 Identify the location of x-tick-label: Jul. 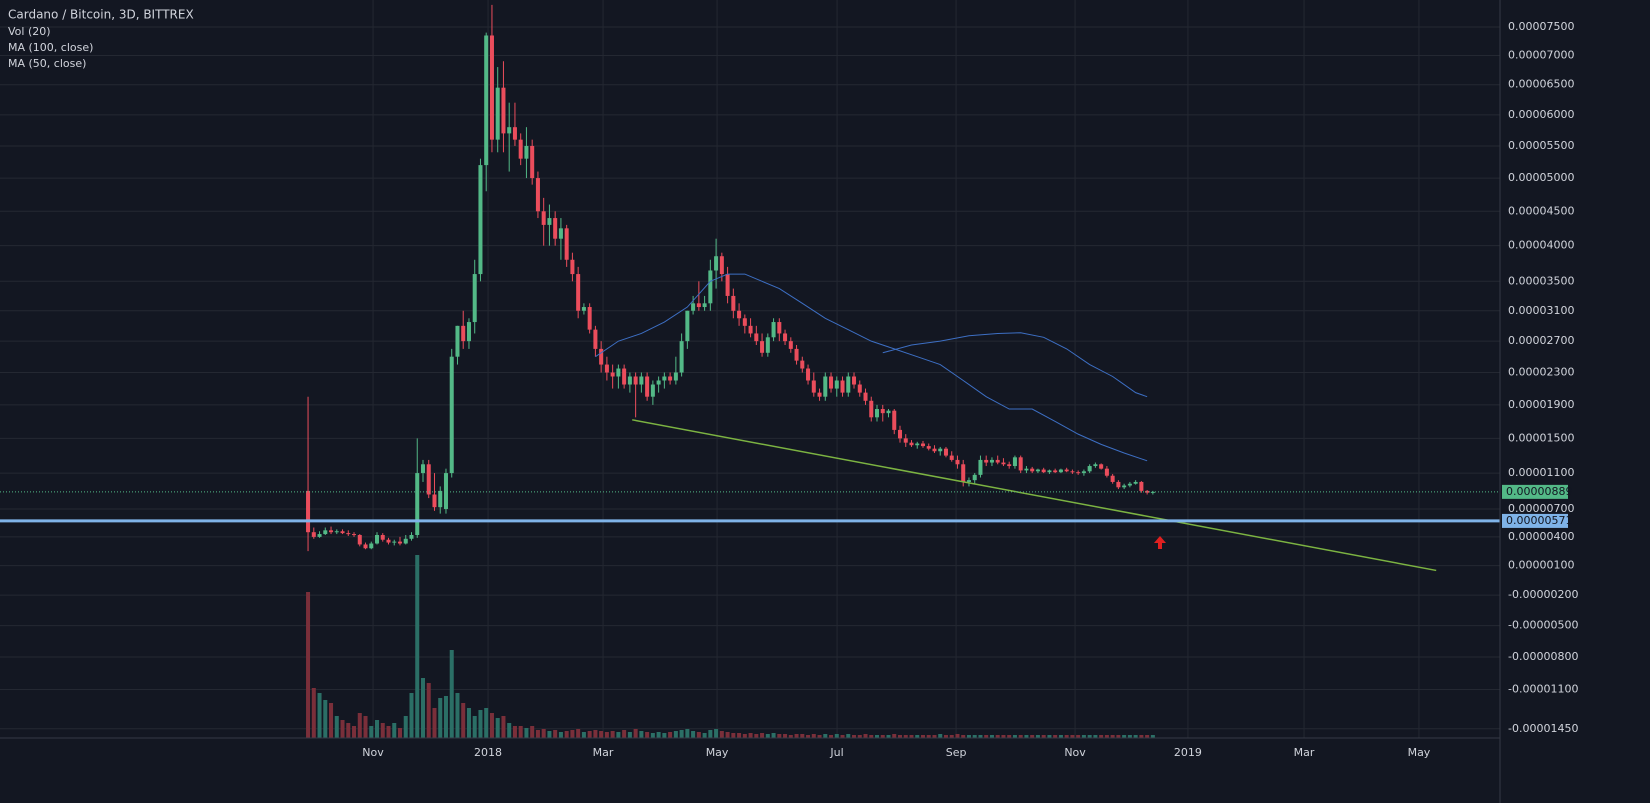
(836, 752).